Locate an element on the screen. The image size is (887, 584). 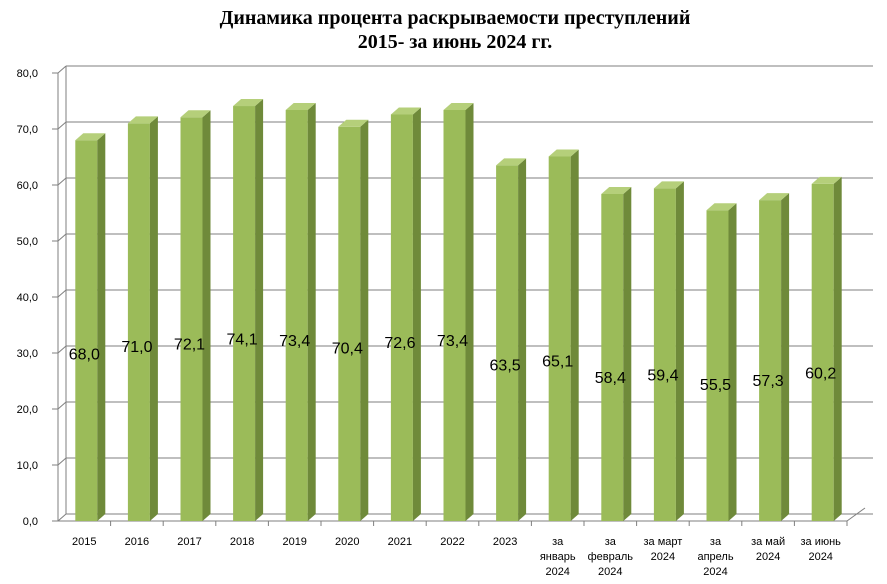
y-tick-label: 30,0 is located at coordinates (27, 354).